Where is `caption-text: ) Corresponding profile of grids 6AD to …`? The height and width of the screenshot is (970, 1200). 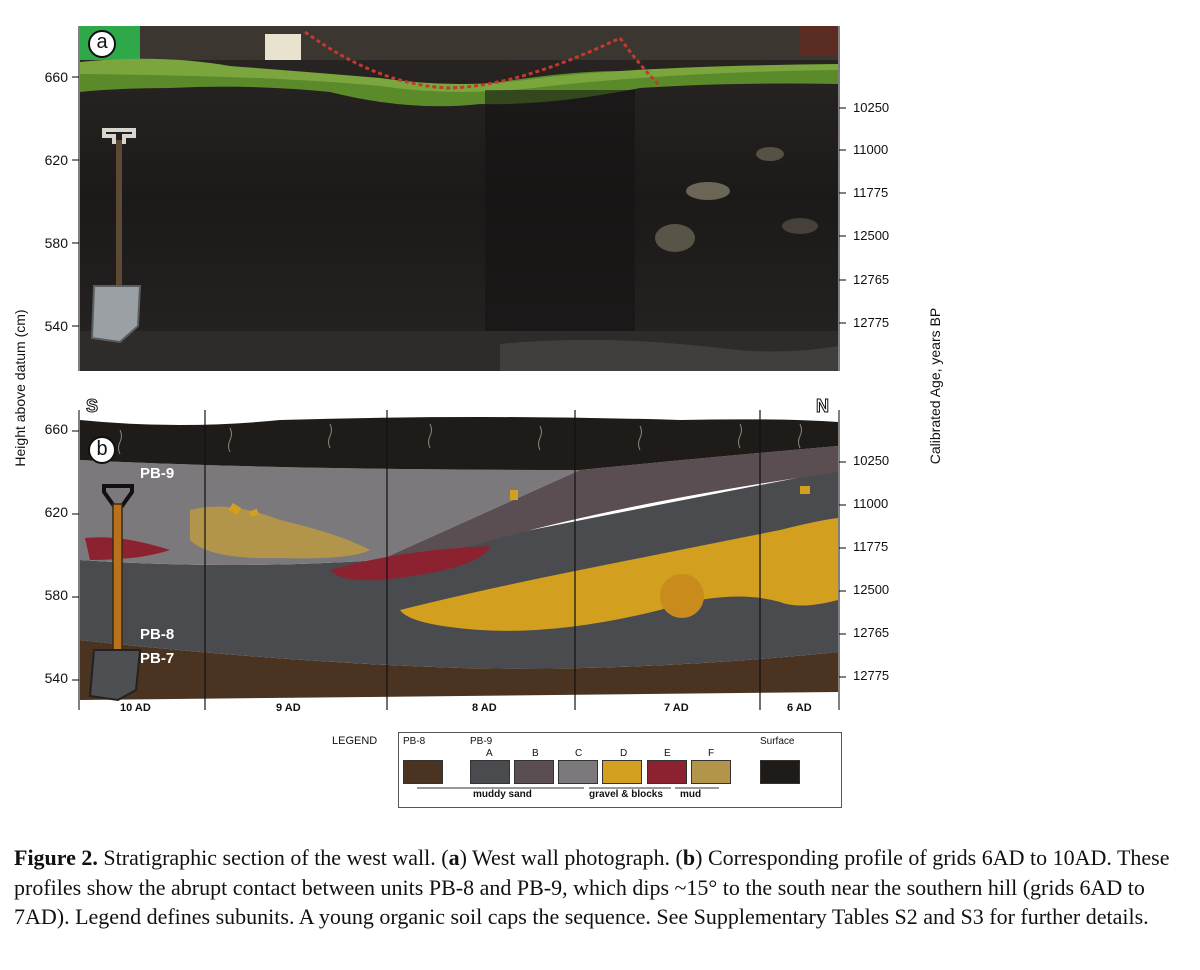
caption-text: ) Corresponding profile of grids 6AD to … is located at coordinates (592, 887).